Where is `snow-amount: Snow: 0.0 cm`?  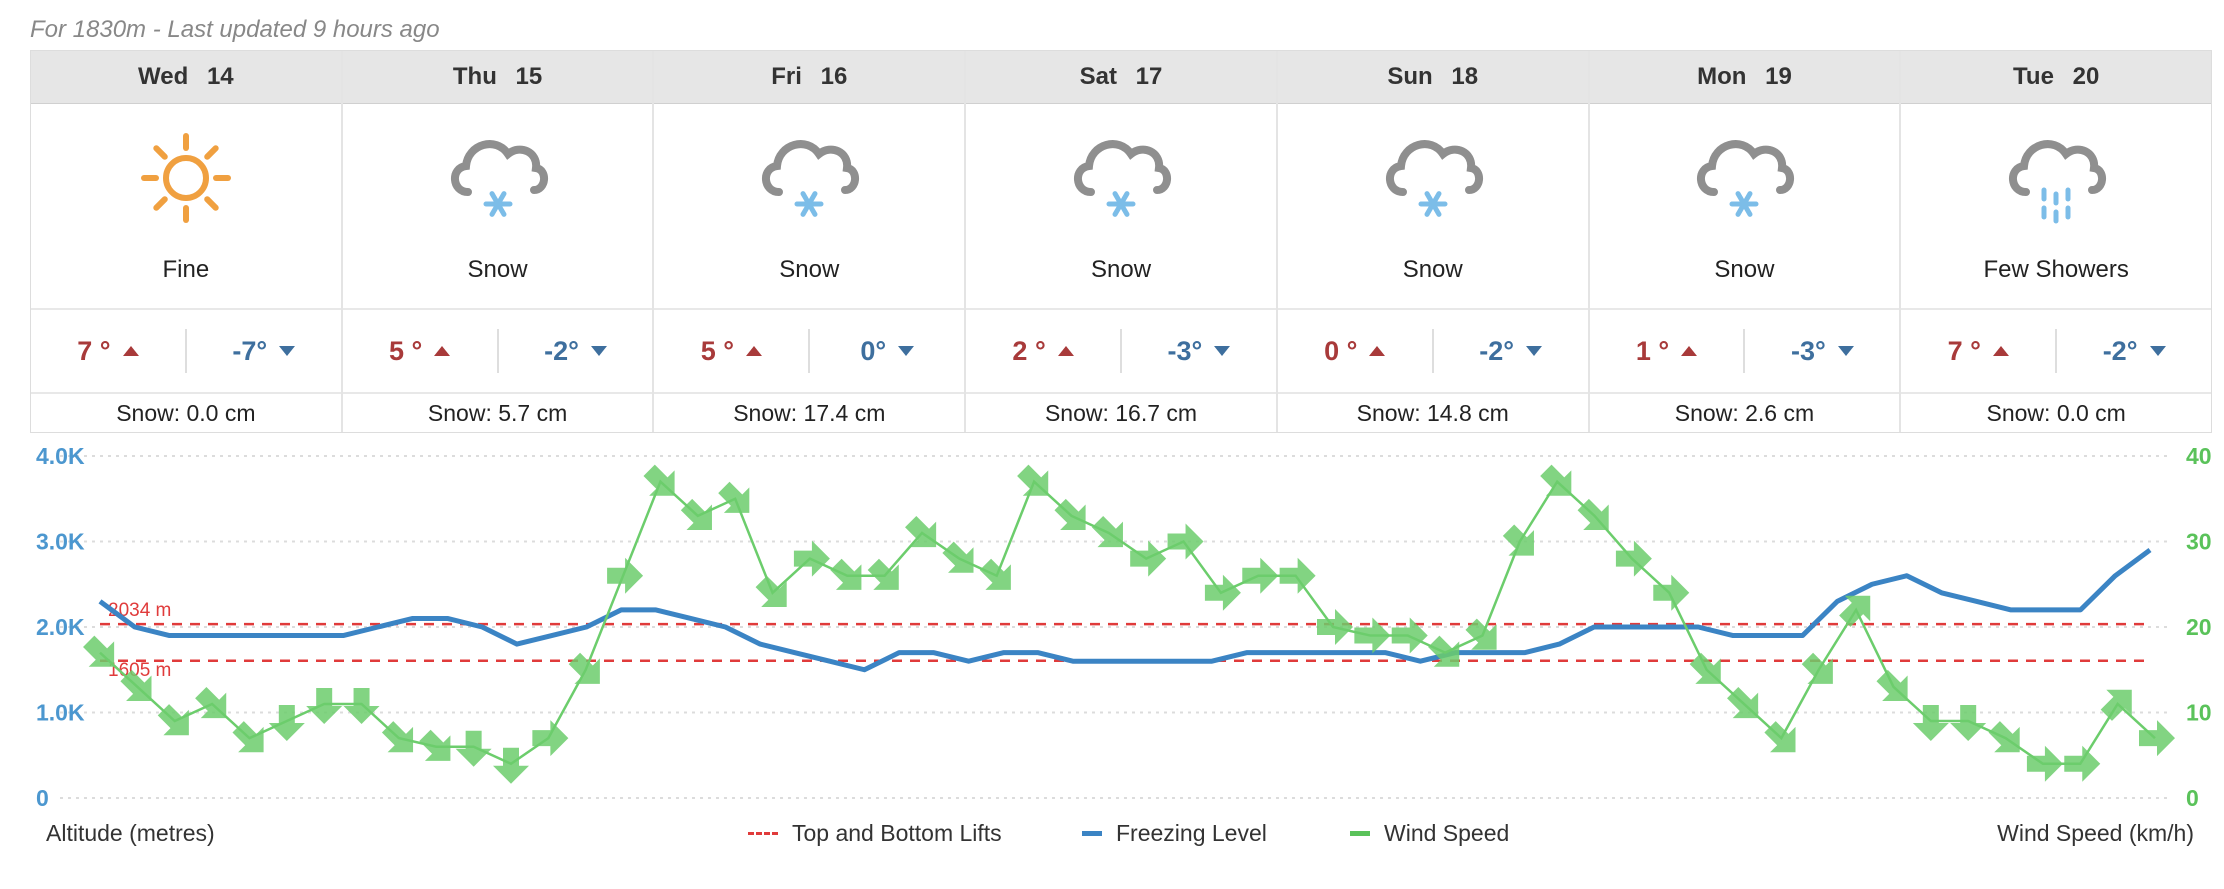 snow-amount: Snow: 0.0 cm is located at coordinates (186, 413).